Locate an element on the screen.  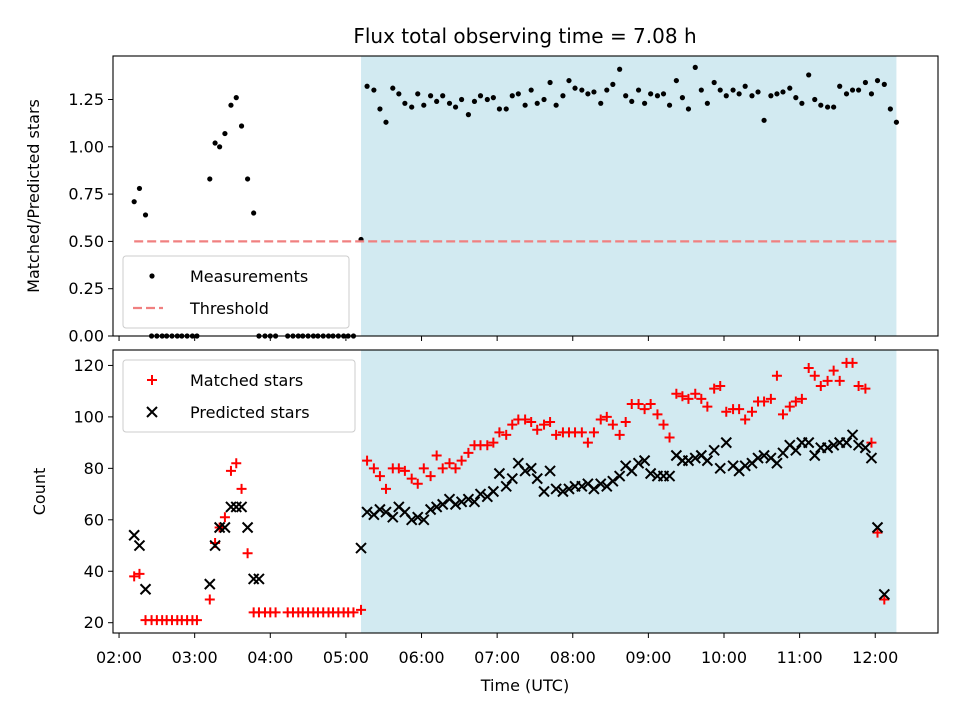
x-tick-label: 04:00 is located at coordinates (270, 657).